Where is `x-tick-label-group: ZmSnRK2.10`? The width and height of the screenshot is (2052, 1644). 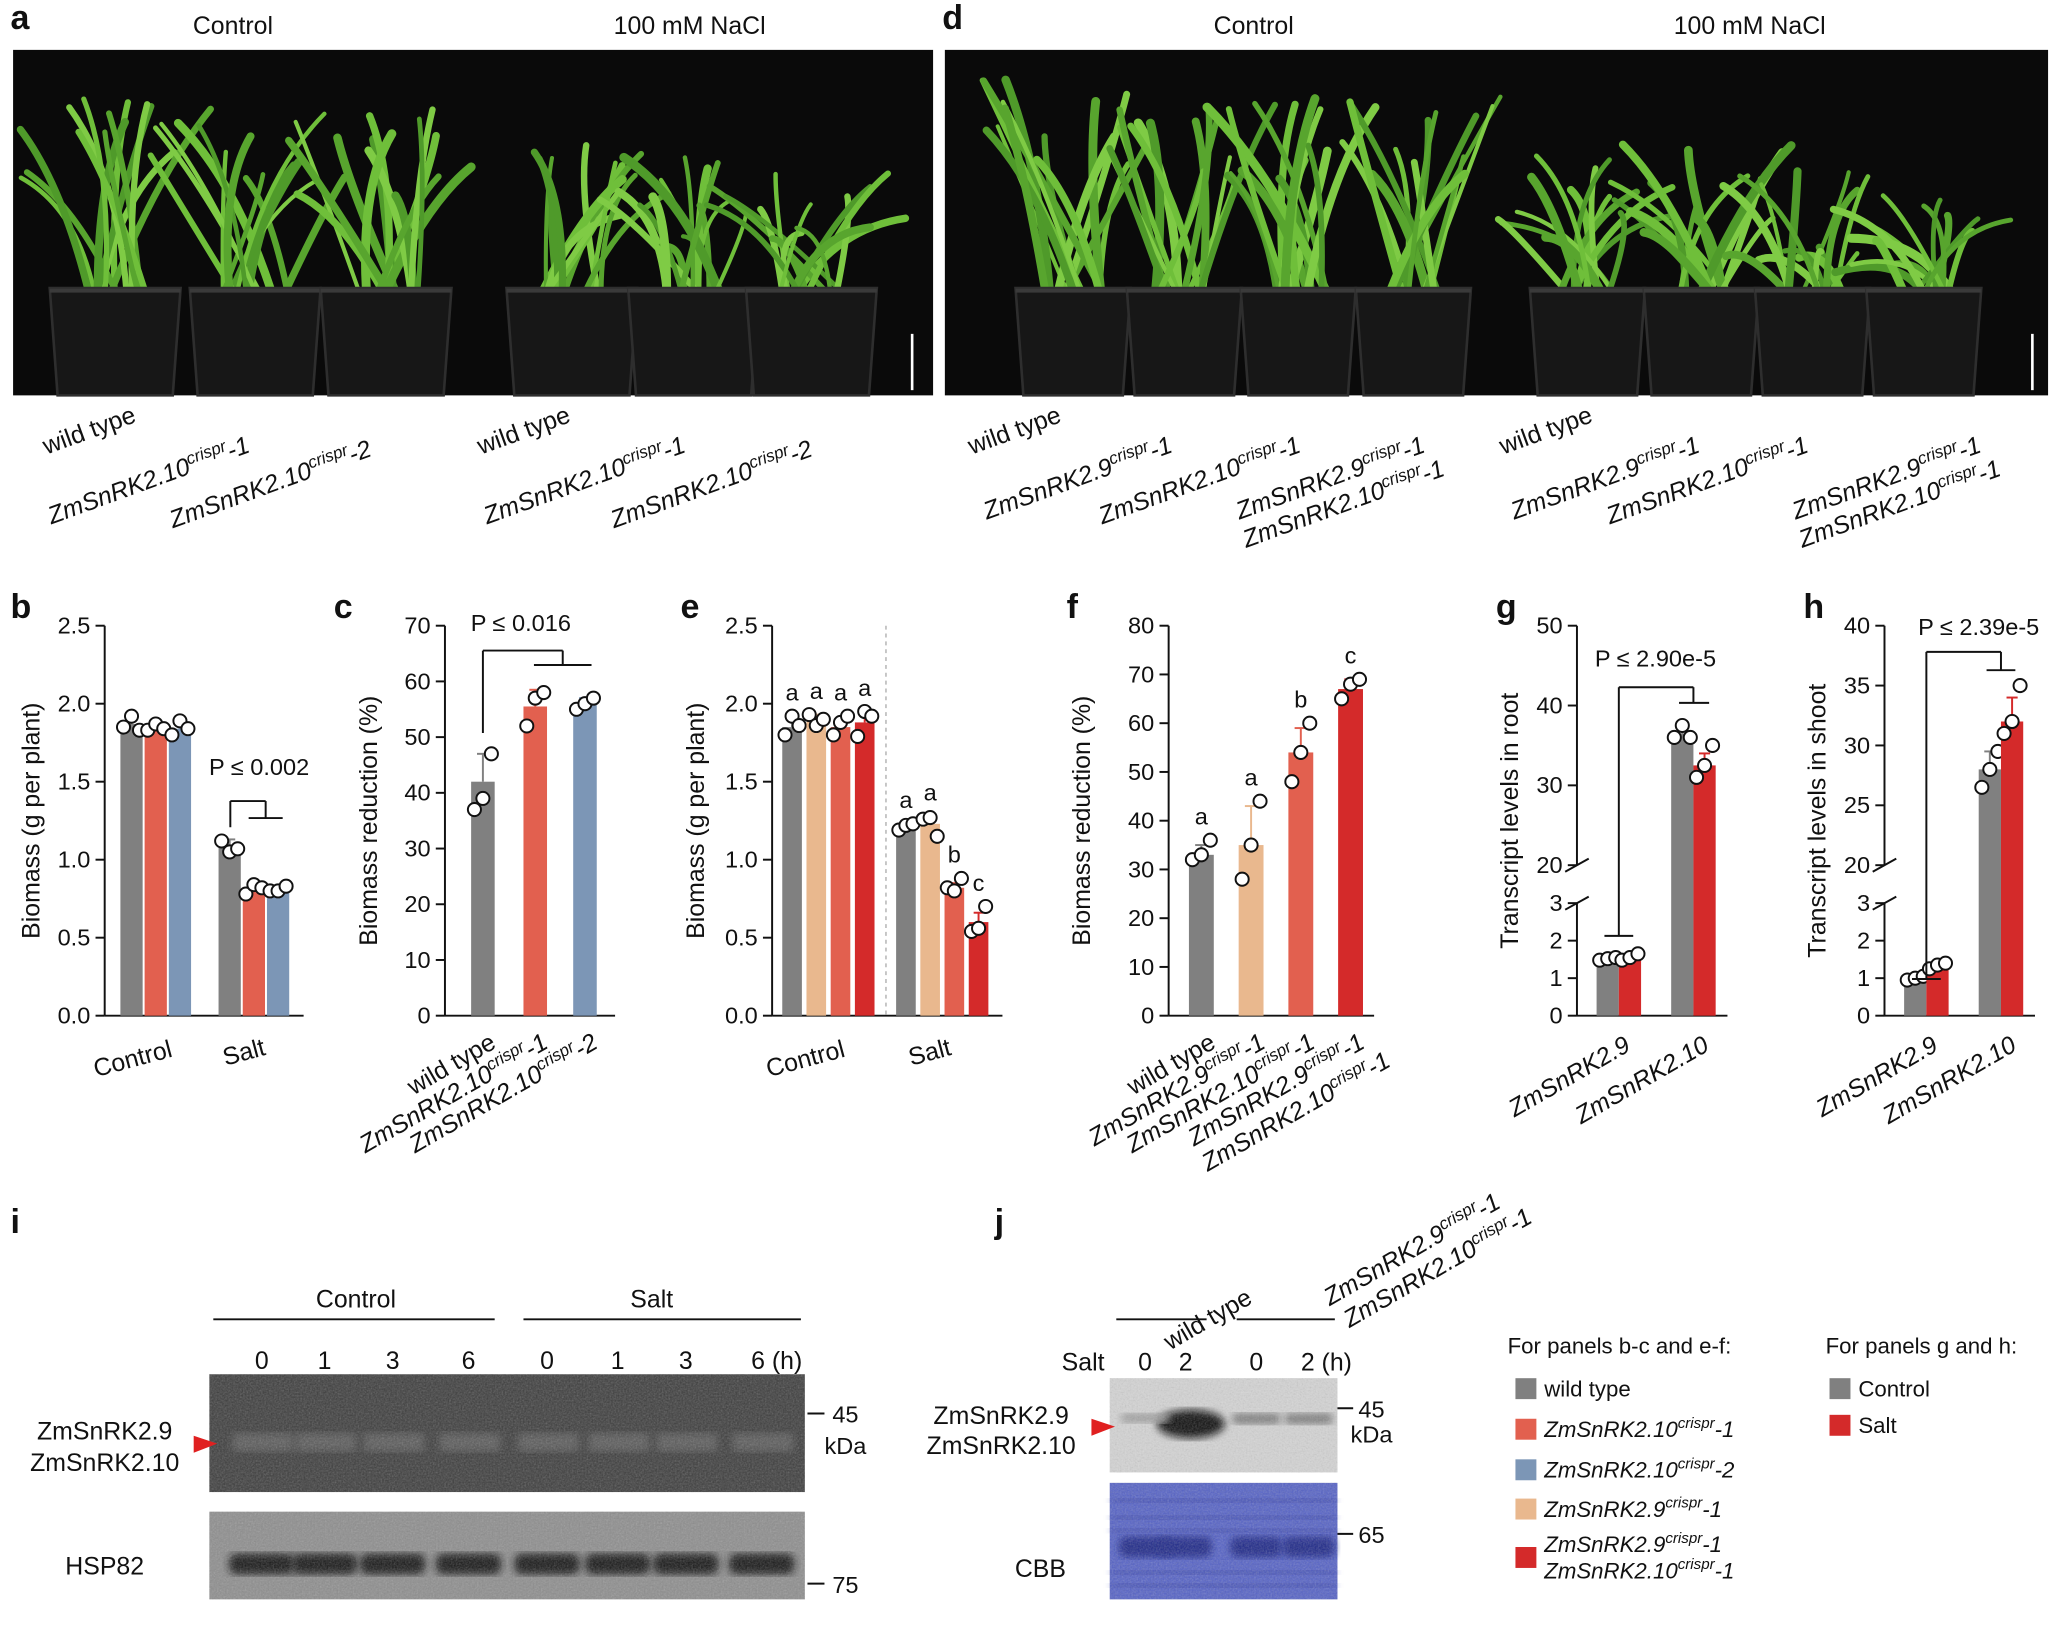
x-tick-label-group: ZmSnRK2.10 is located at coordinates (1949, 1080).